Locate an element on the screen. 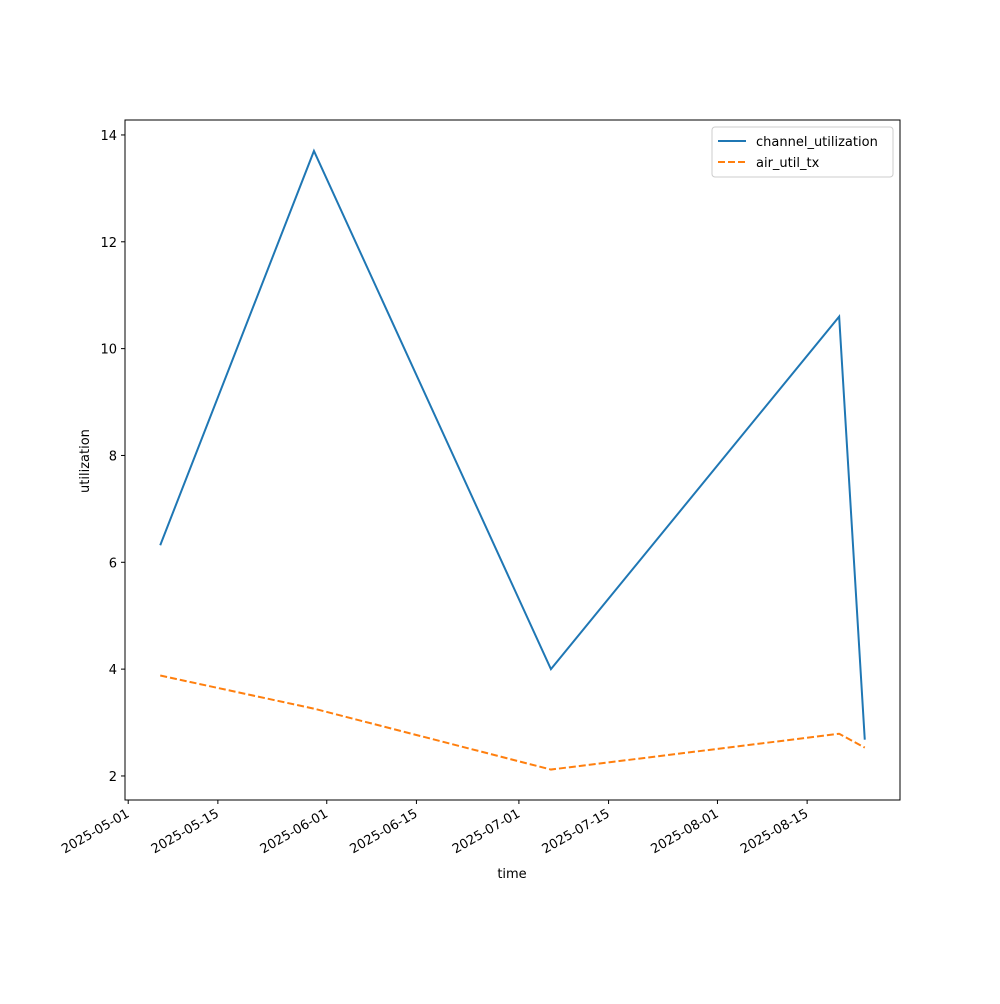  x-tick-label: 2025-08-01 is located at coordinates (685, 831).